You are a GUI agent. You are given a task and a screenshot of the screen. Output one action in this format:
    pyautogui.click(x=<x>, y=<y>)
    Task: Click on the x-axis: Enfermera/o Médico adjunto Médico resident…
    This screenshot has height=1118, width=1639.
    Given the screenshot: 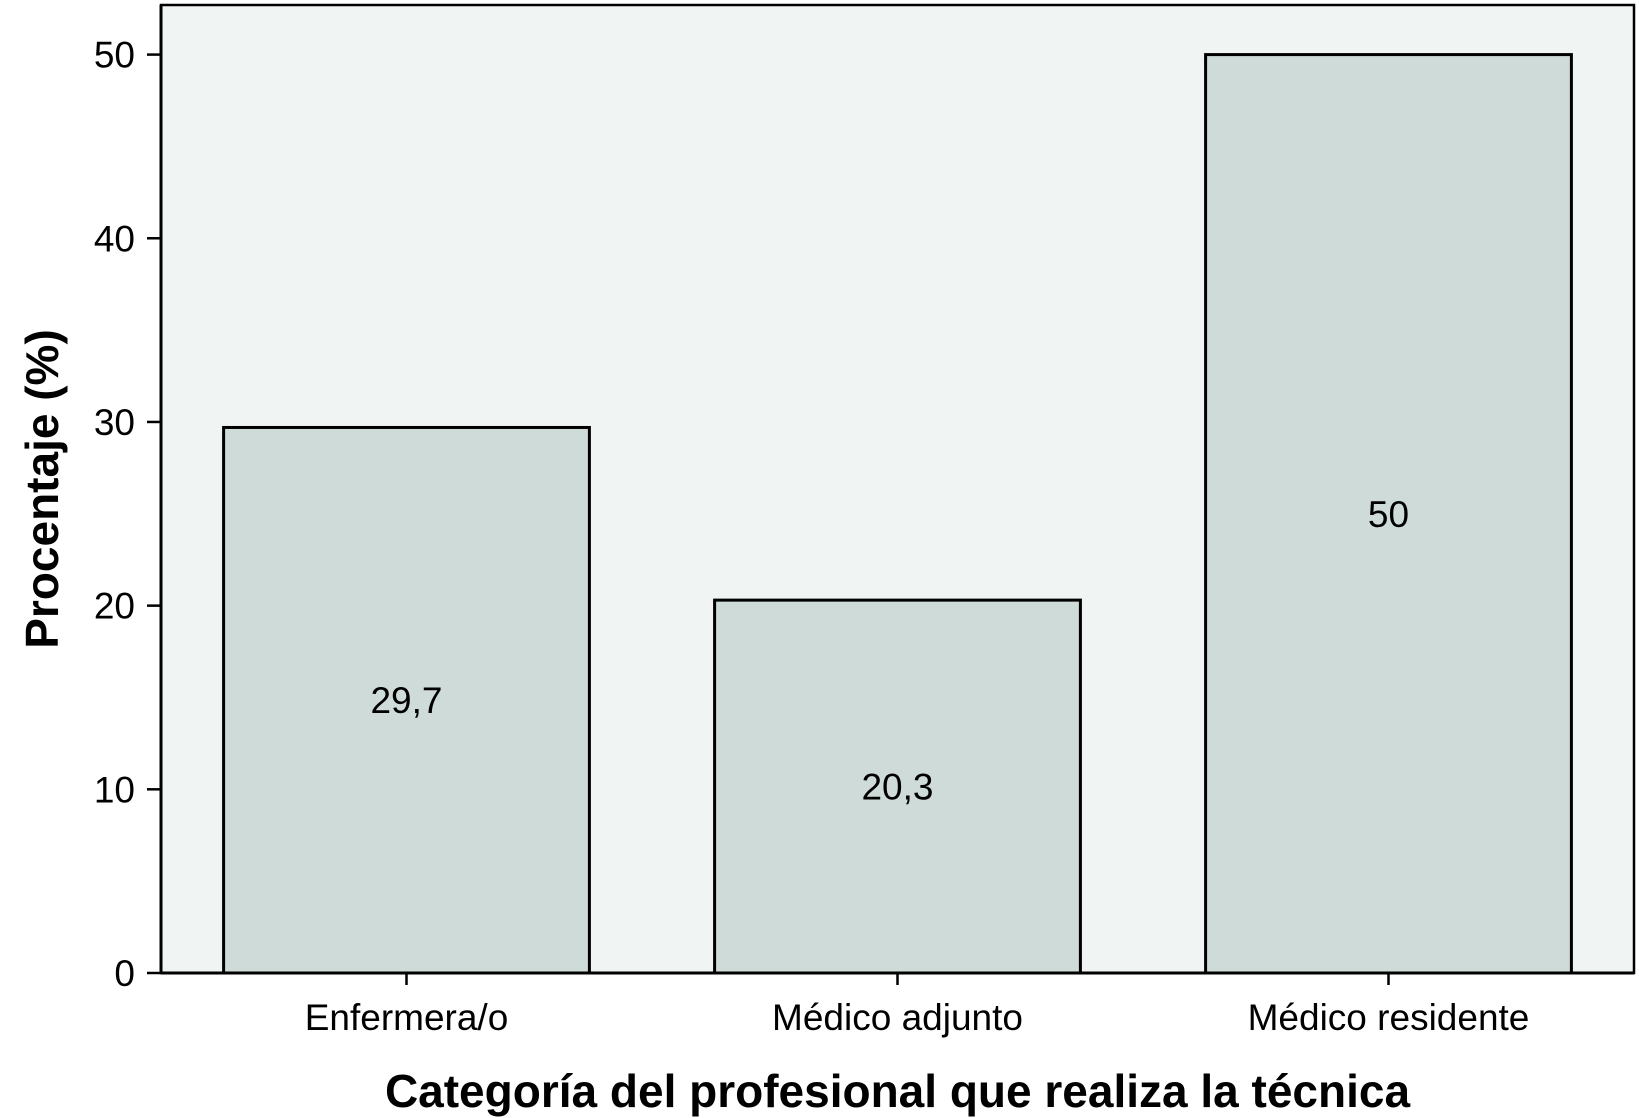 What is the action you would take?
    pyautogui.click(x=897, y=1004)
    